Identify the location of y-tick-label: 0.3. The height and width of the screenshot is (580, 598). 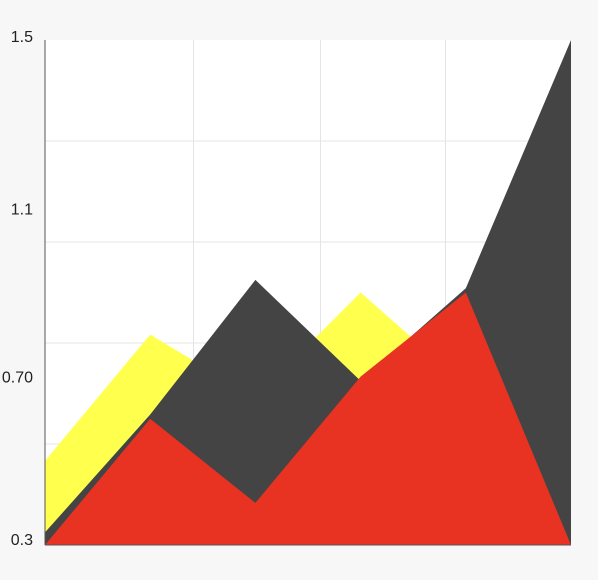
(22, 540).